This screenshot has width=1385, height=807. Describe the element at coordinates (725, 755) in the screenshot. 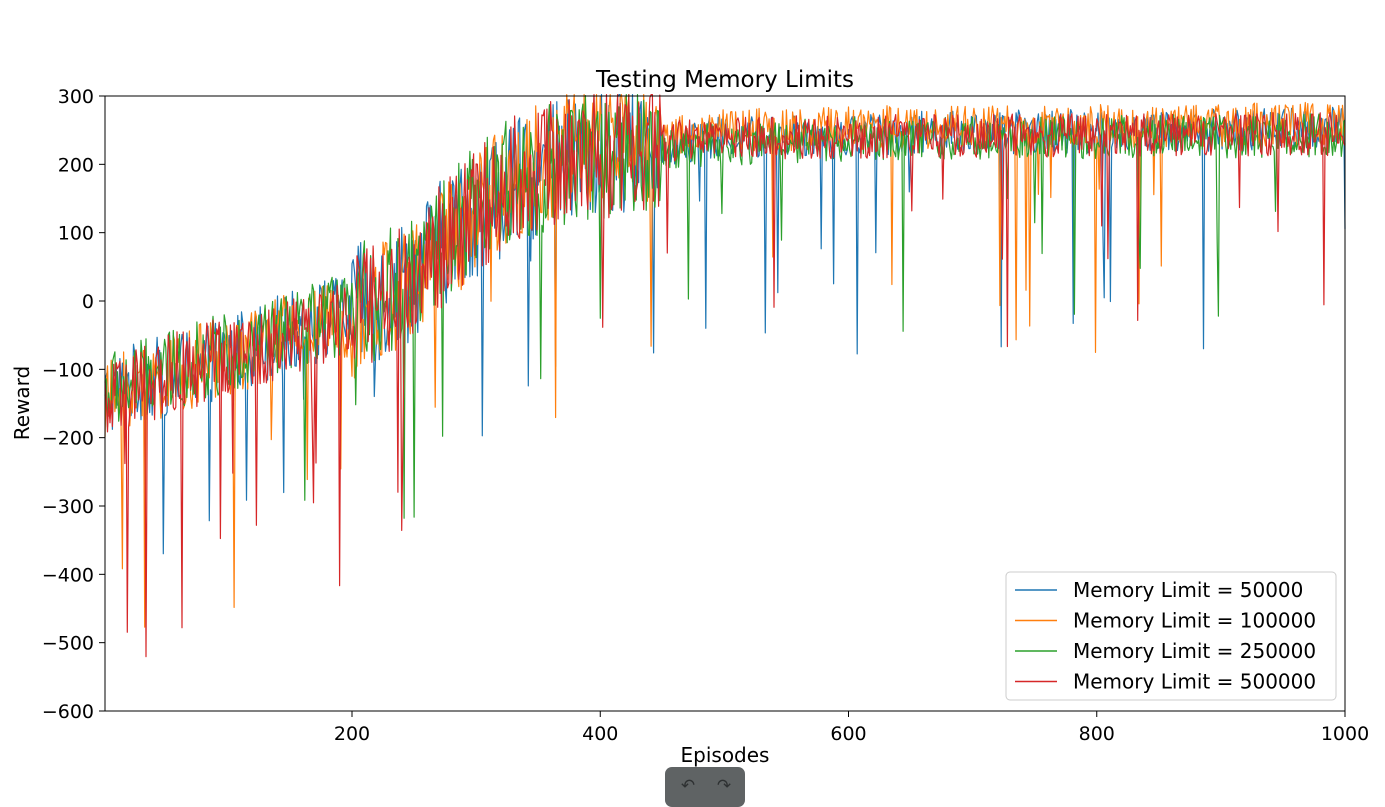

I see `x-axis-label: Episodes` at that location.